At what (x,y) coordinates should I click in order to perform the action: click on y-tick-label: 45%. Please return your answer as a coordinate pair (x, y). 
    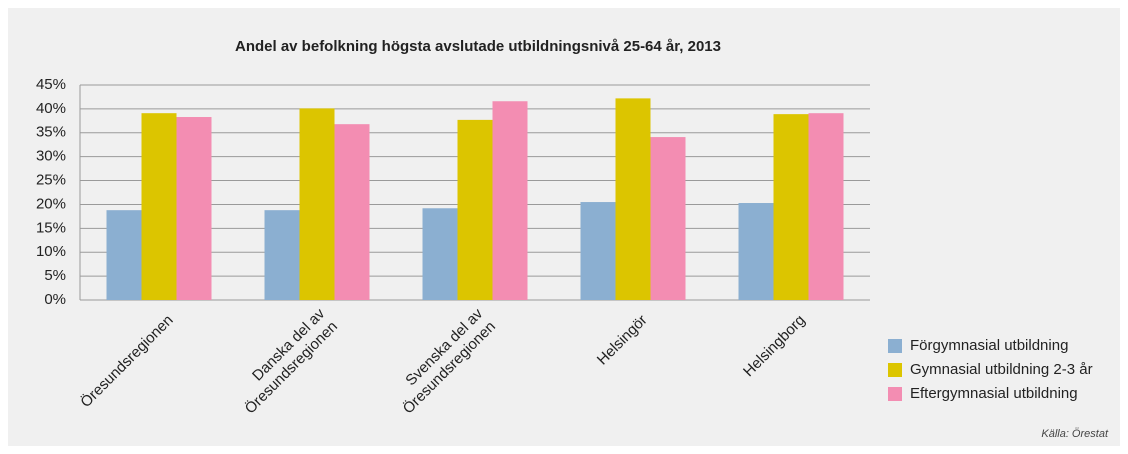
    Looking at the image, I should click on (51, 84).